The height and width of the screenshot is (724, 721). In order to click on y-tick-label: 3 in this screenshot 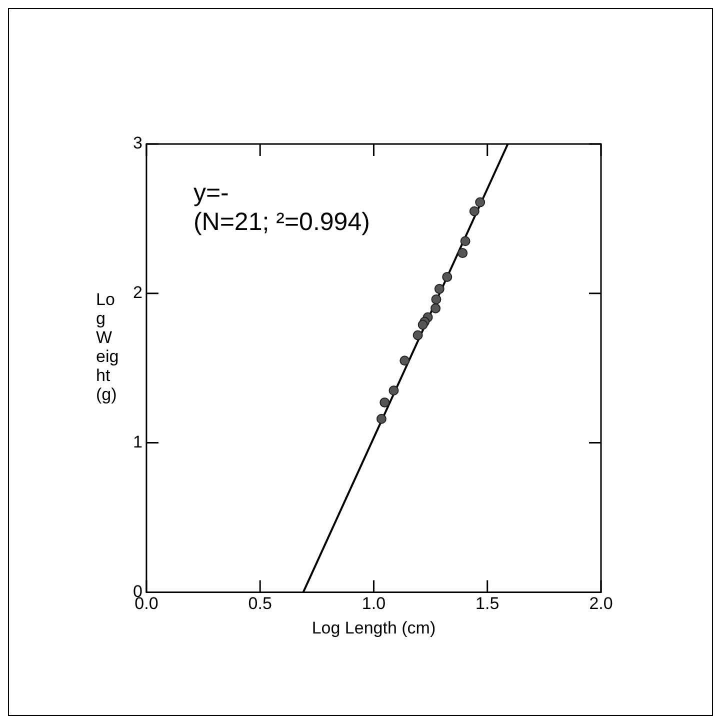, I will do `click(137, 143)`.